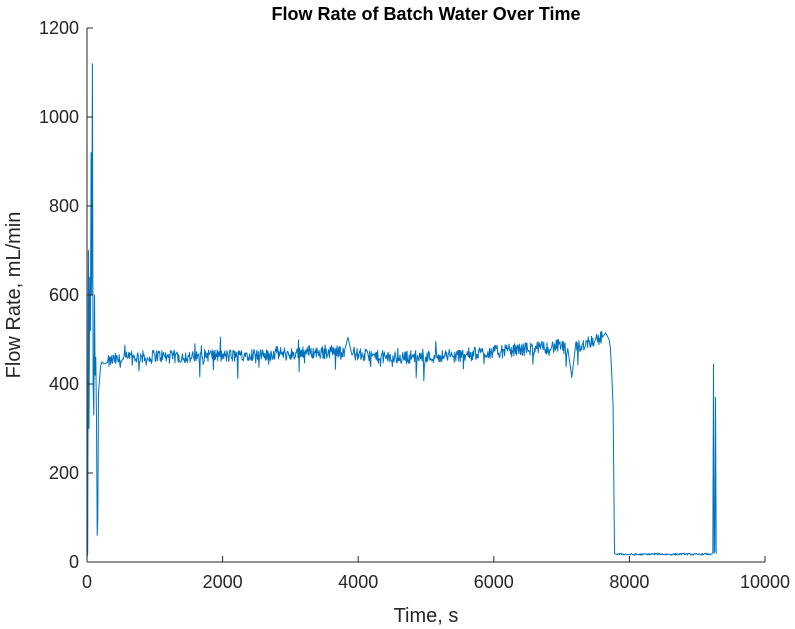 This screenshot has height=629, width=795. Describe the element at coordinates (59, 117) in the screenshot. I see `y-tick-label: 1000` at that location.